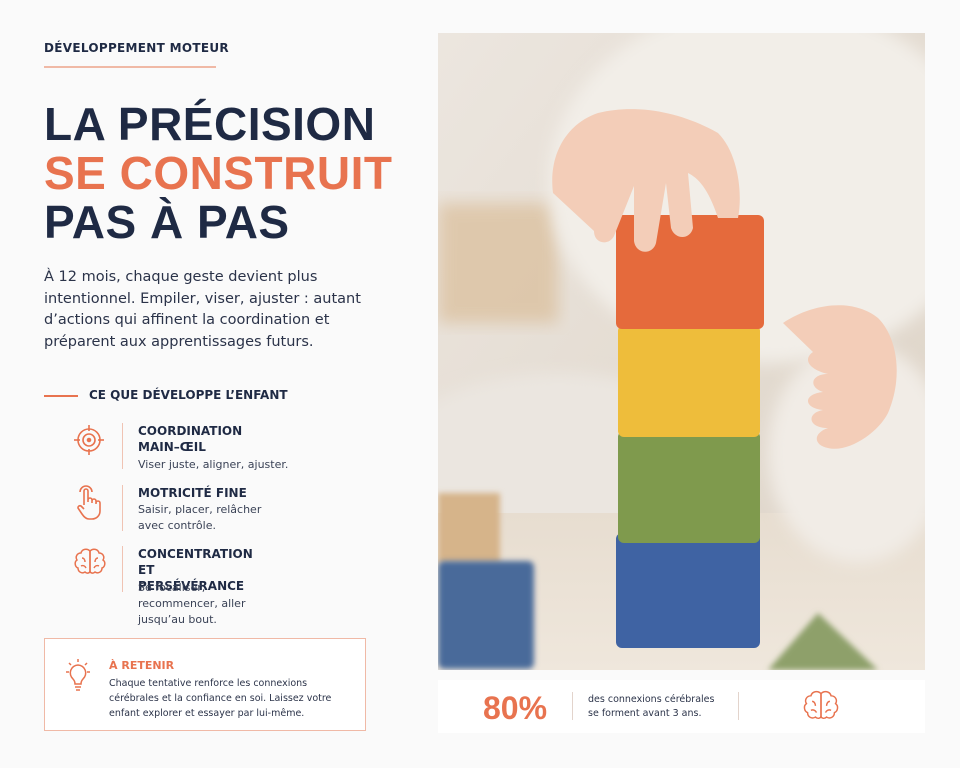 This screenshot has height=768, width=960. Describe the element at coordinates (78, 675) in the screenshot. I see `bulb-icon` at that location.